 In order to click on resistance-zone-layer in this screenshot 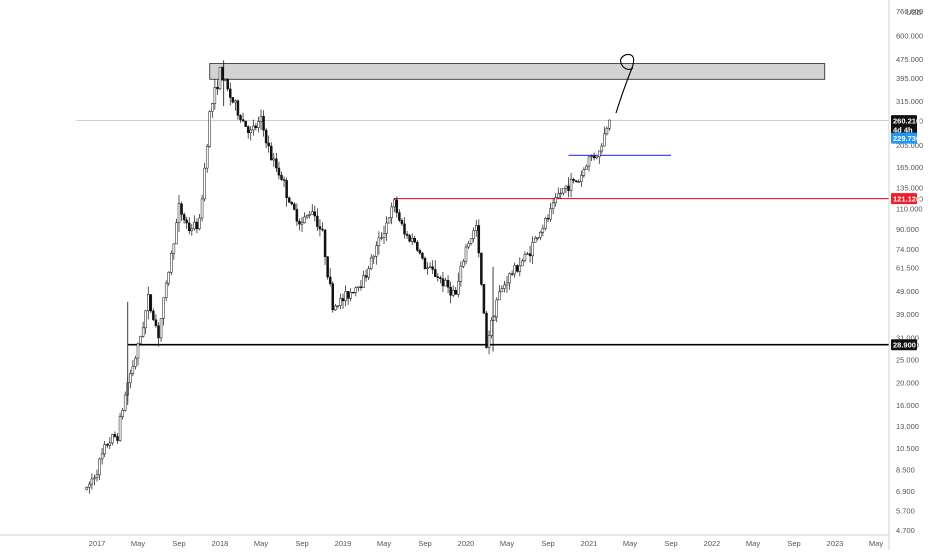, I will do `click(517, 71)`.